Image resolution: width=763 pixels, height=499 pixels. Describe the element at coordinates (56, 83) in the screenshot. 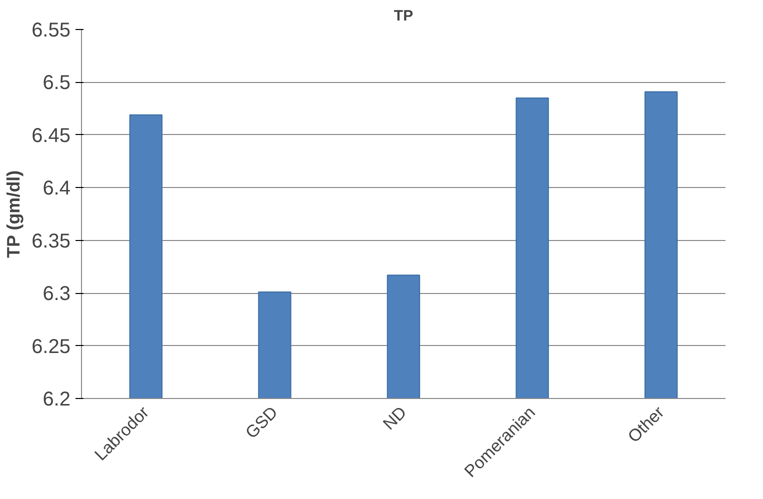

I see `y-tick-label: 6.5` at that location.